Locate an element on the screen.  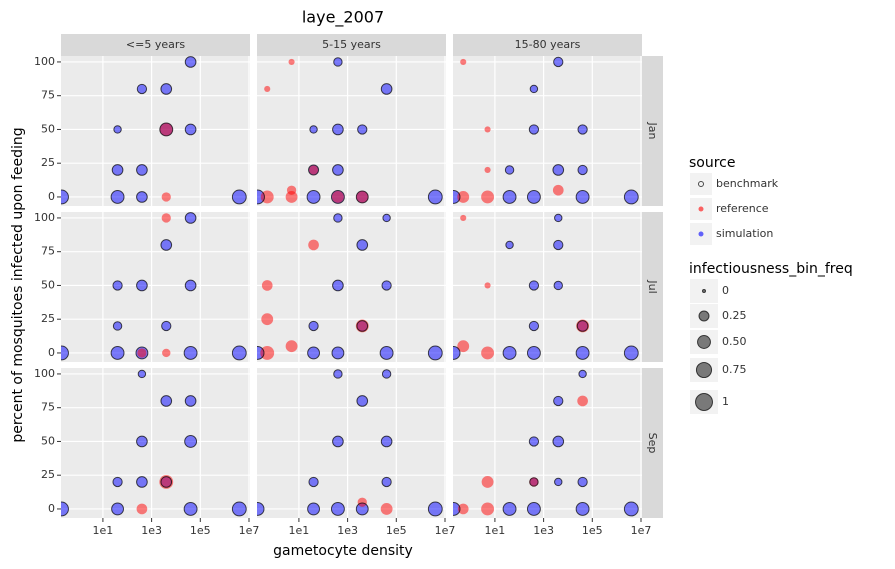
legend-label: 0.25 is located at coordinates (734, 315).